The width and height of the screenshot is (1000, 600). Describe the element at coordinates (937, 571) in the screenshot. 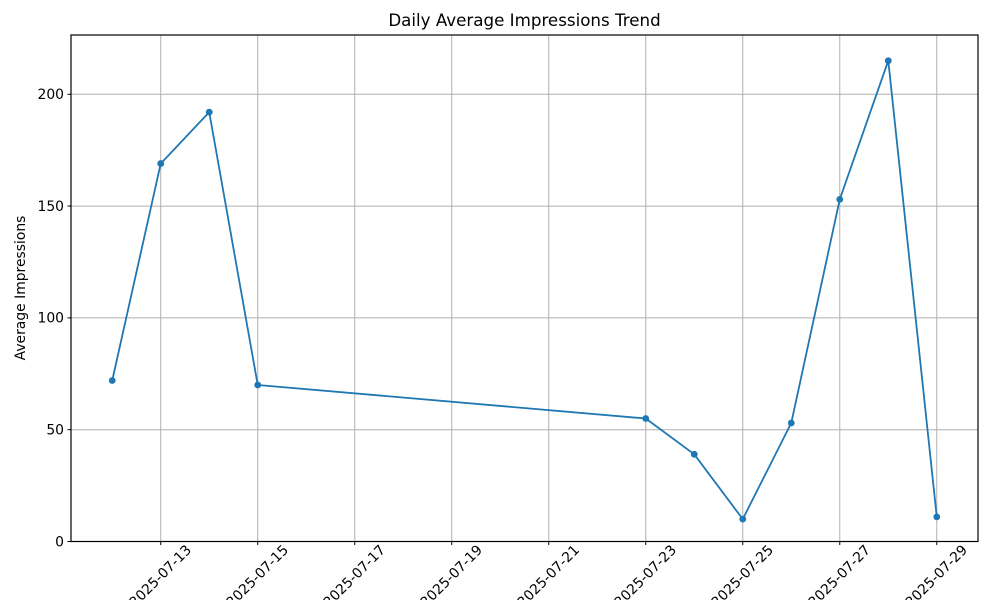

I see `x-tick-label: 2025-07-29` at that location.